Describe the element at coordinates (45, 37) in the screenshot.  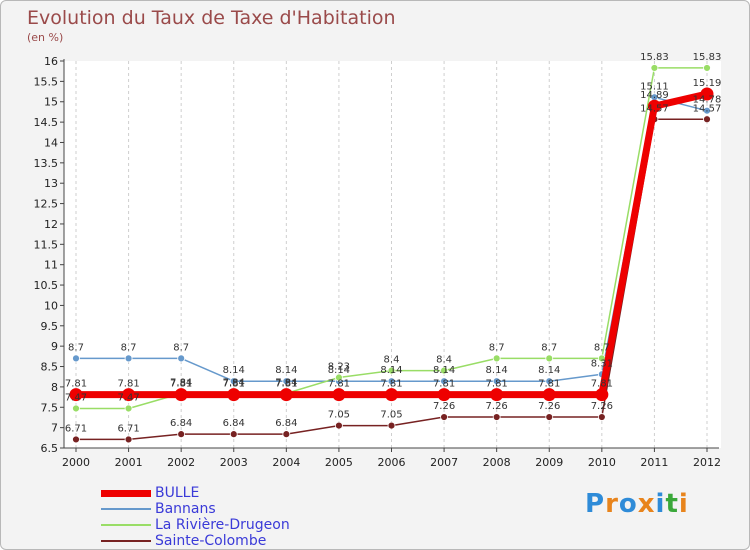
I see `chart-subtitle: (en %)` at that location.